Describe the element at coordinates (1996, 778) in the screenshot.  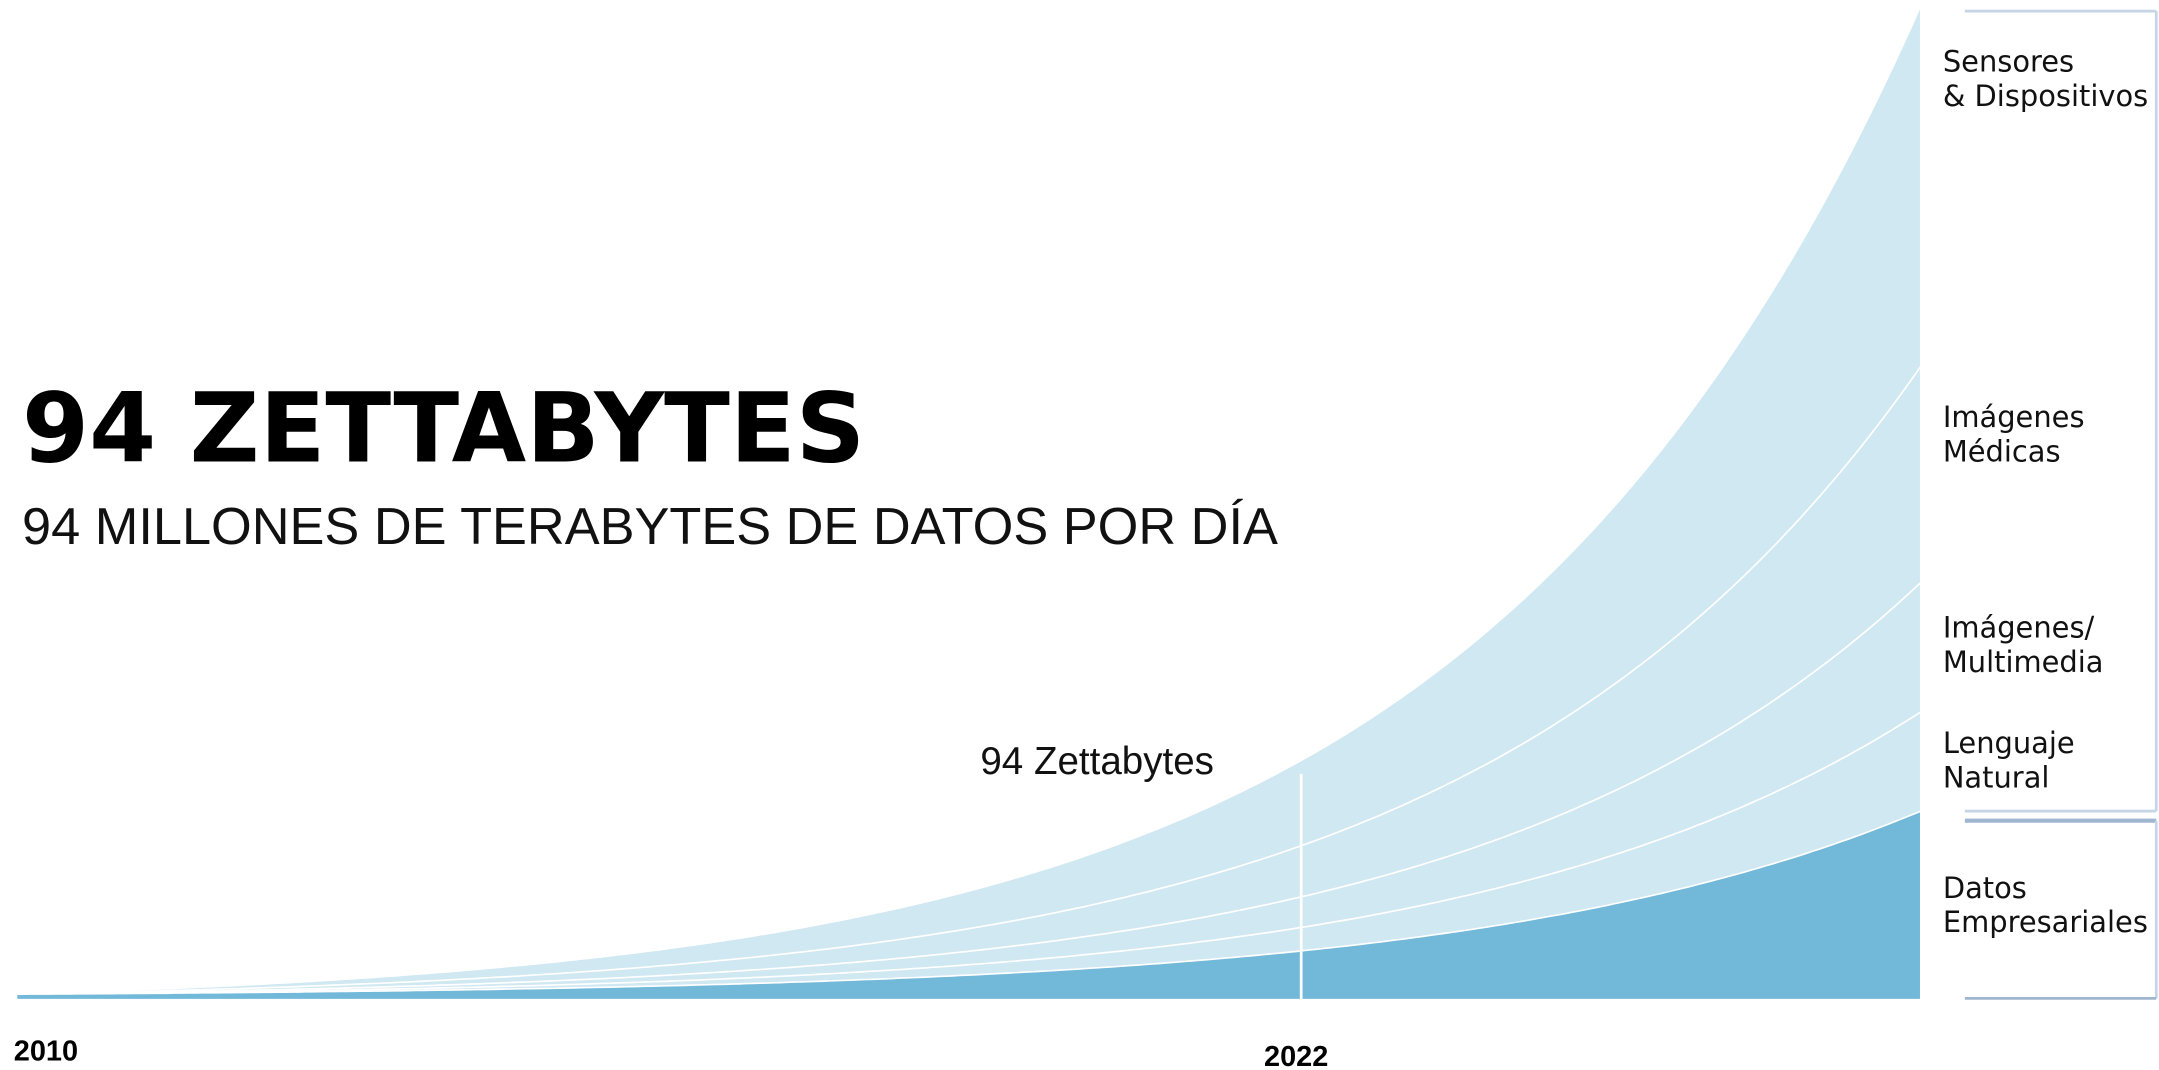
I see `legend-label: Natural` at that location.